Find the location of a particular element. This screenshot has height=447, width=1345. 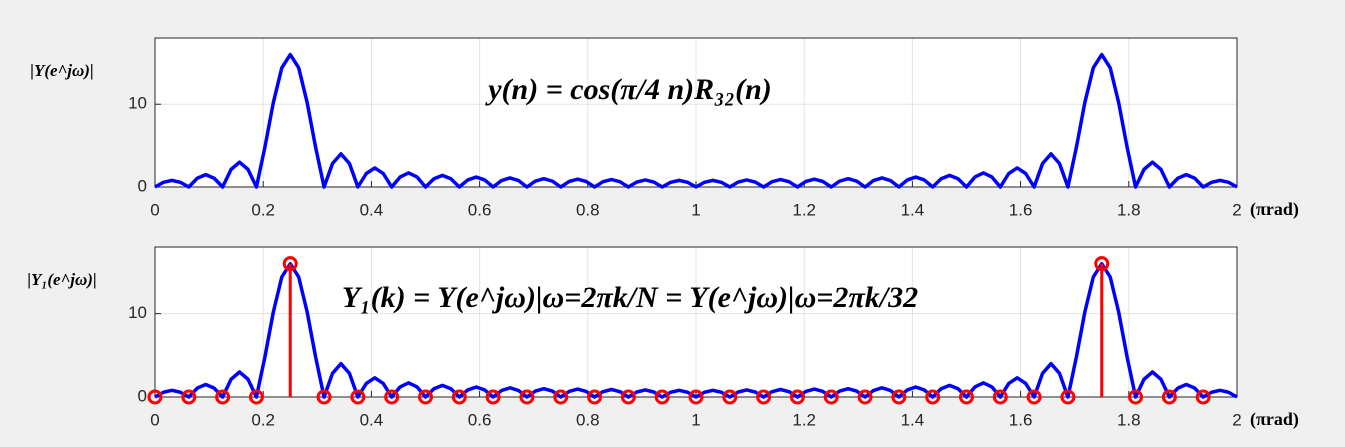

y-axis-label: |Y(e^jω)| is located at coordinates (61, 70).